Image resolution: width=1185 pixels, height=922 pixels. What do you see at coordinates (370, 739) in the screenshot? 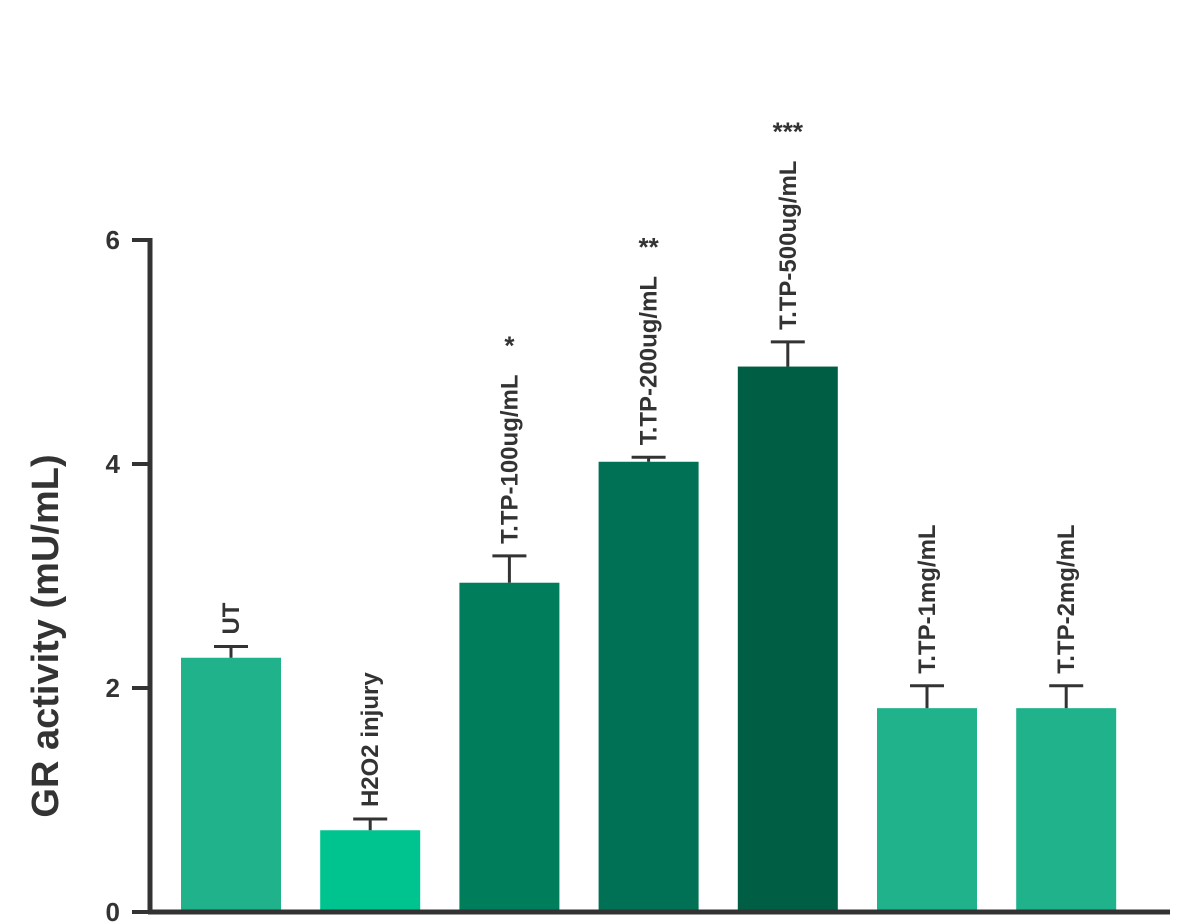
I see `category-label: H2O2 injury` at bounding box center [370, 739].